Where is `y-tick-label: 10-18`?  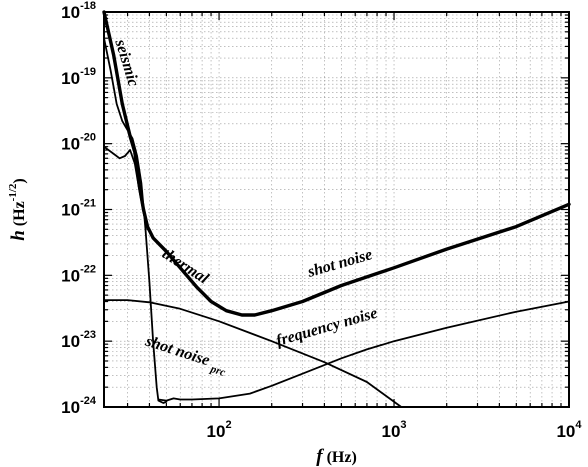 y-tick-label: 10-18 is located at coordinates (78, 11).